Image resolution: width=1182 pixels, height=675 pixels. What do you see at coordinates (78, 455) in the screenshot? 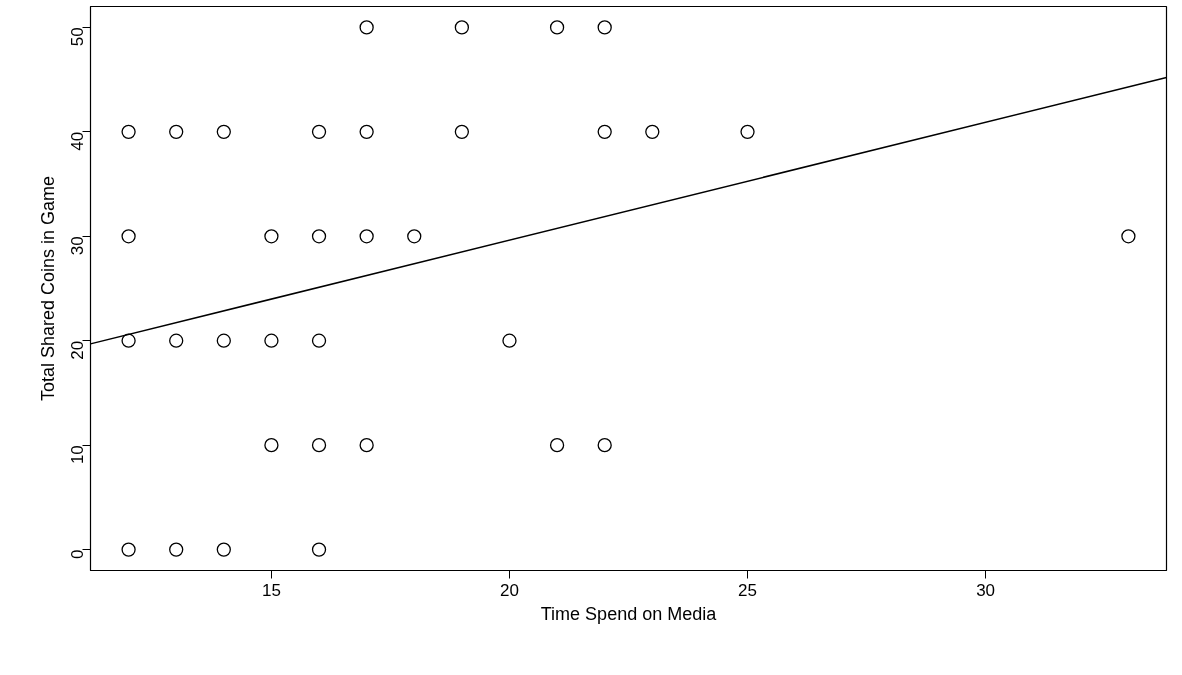
I see `y-tick-label: 10` at bounding box center [78, 455].